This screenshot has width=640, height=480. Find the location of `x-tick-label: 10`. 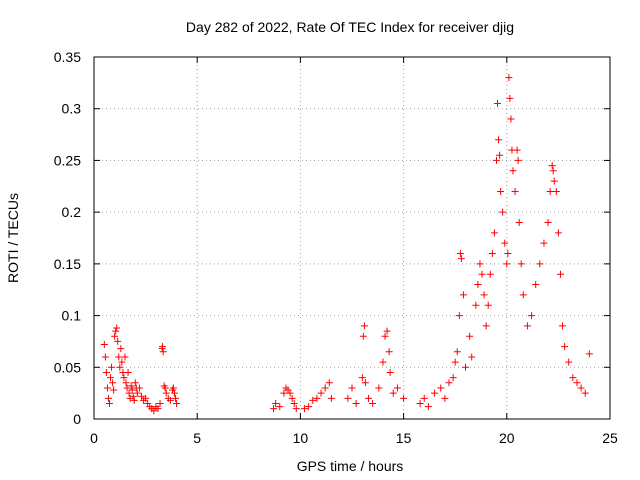

x-tick-label: 10 is located at coordinates (301, 438).